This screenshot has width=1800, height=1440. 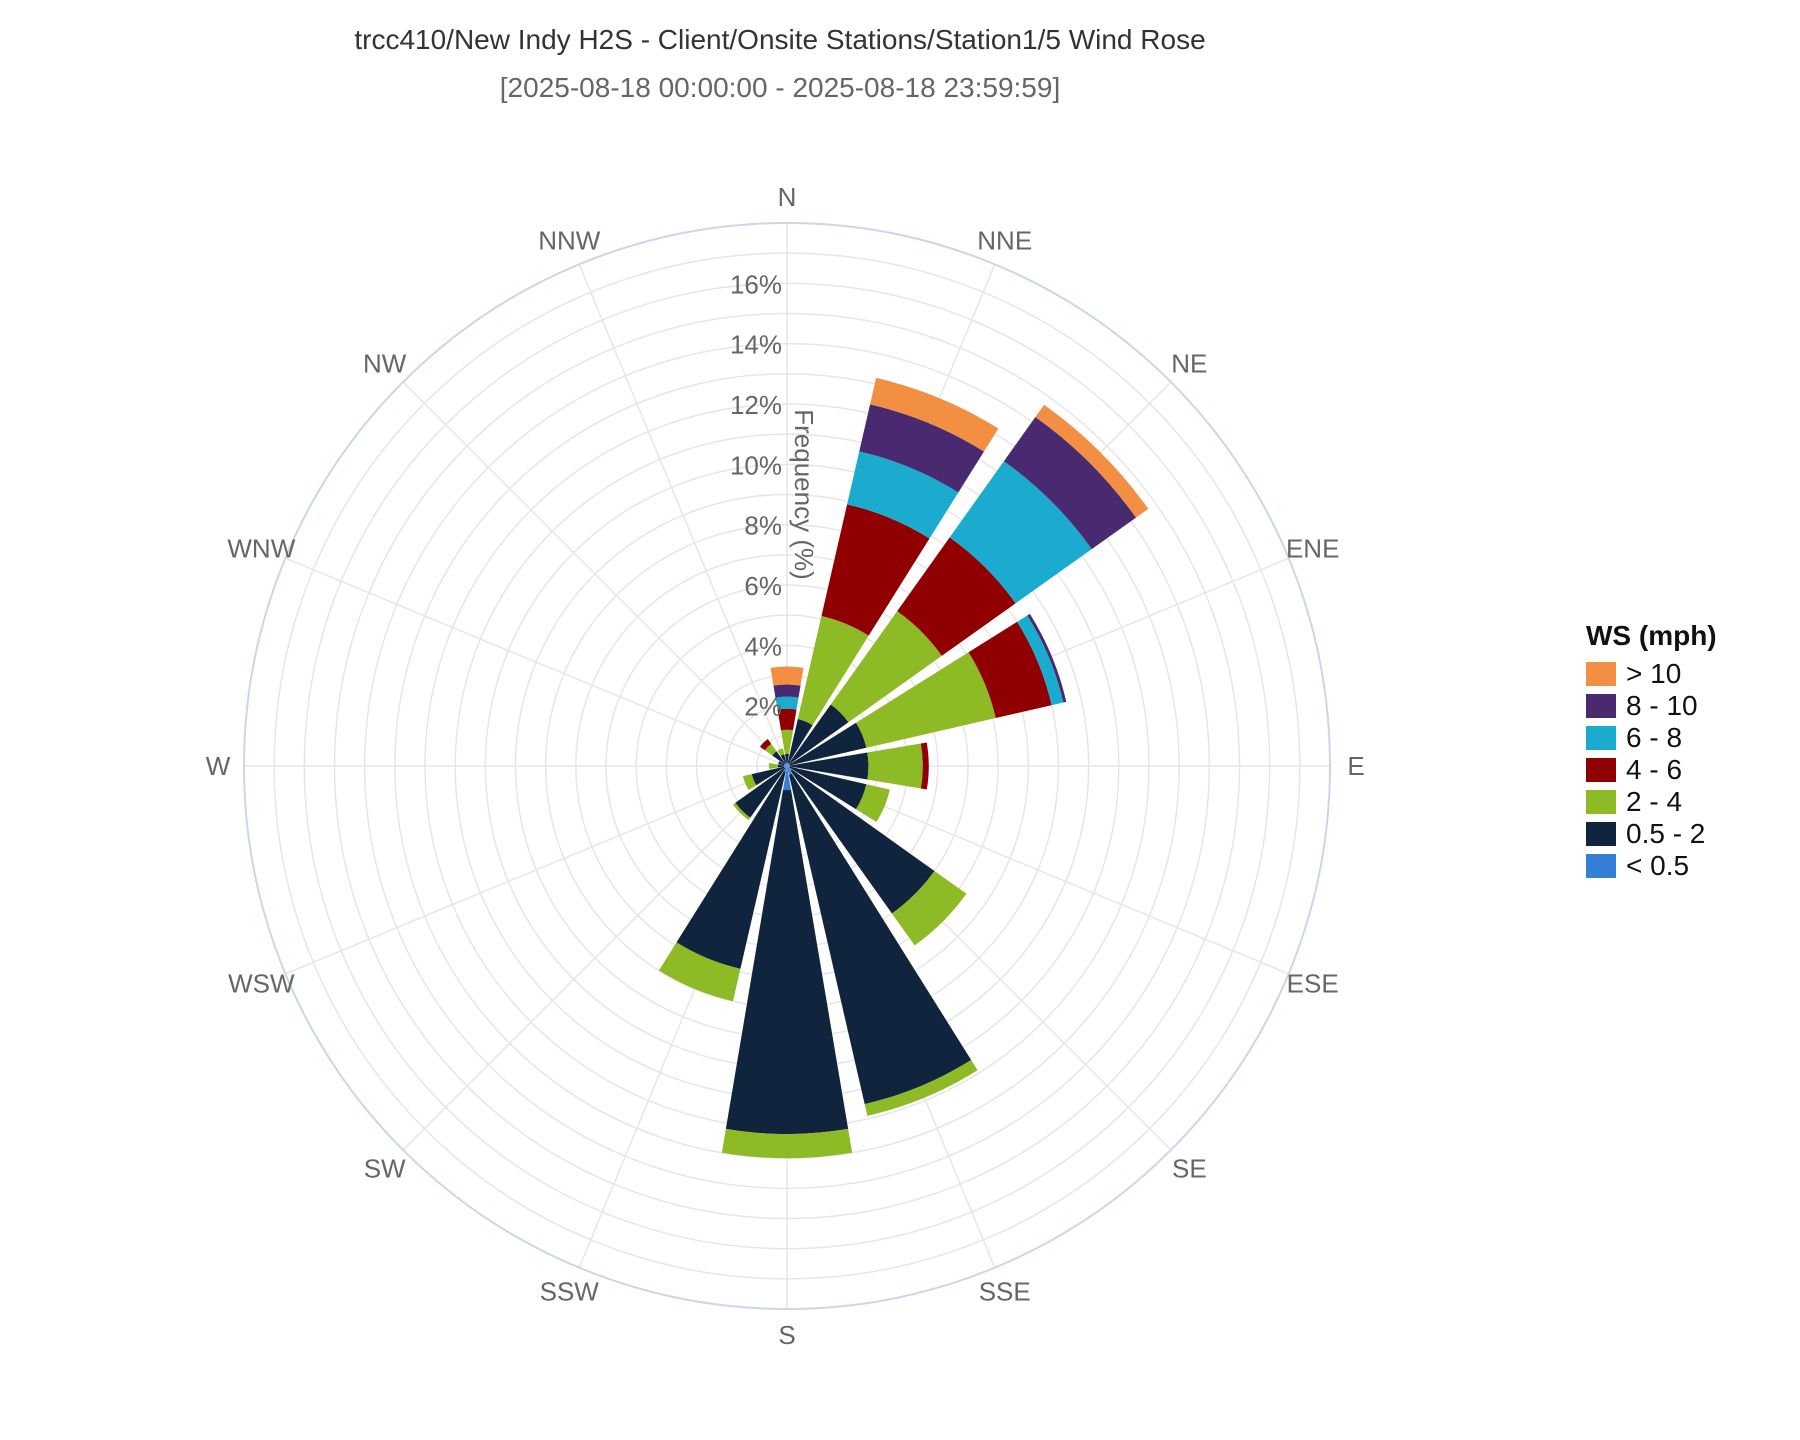 I want to click on direction-label: WNW, so click(x=261, y=548).